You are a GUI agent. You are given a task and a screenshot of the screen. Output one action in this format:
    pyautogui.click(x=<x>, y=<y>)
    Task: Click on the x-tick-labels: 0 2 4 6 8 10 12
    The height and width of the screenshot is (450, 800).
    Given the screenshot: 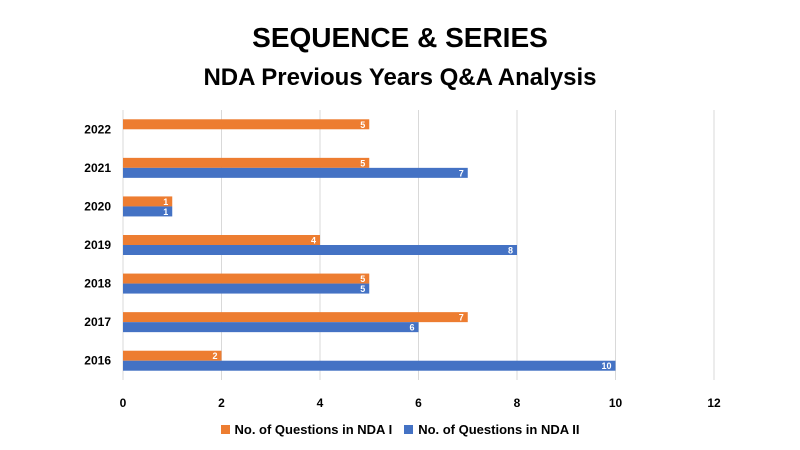 What is the action you would take?
    pyautogui.click(x=420, y=403)
    